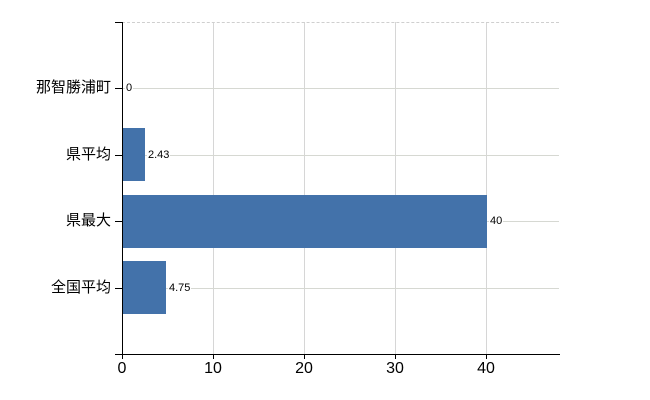 This screenshot has height=400, width=650. Describe the element at coordinates (340, 22) in the screenshot. I see `plot-top-border` at that location.